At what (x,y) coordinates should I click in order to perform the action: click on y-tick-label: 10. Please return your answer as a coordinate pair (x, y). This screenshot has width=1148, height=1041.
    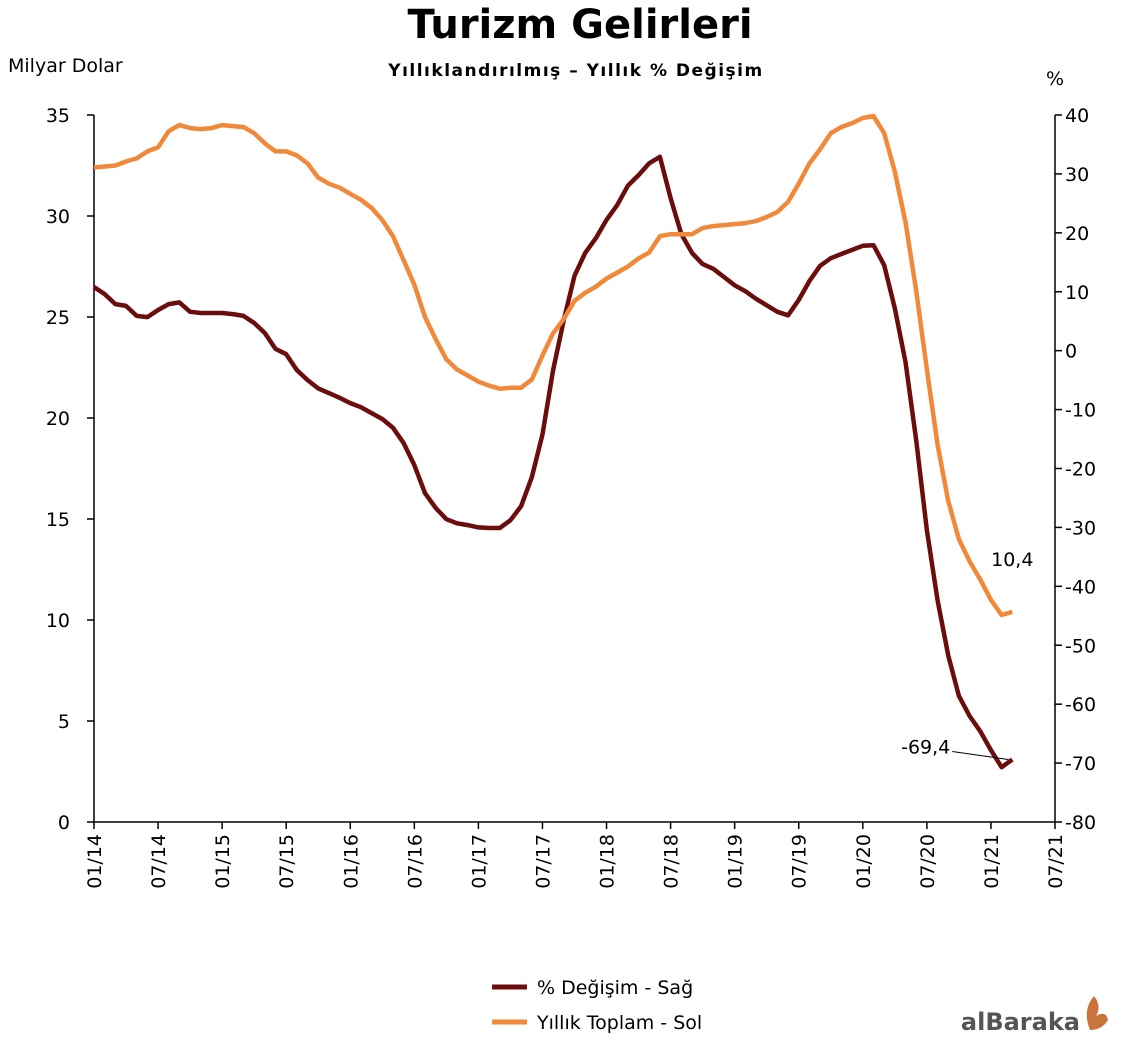
    Looking at the image, I should click on (58, 621).